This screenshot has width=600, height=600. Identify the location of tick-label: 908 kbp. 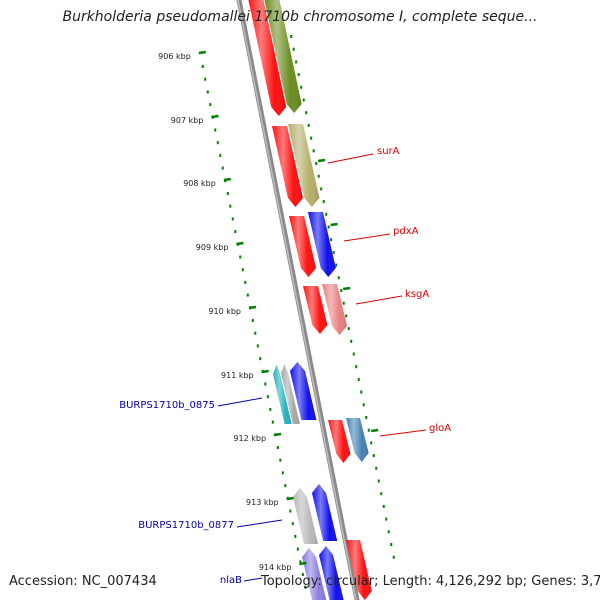
(199, 183).